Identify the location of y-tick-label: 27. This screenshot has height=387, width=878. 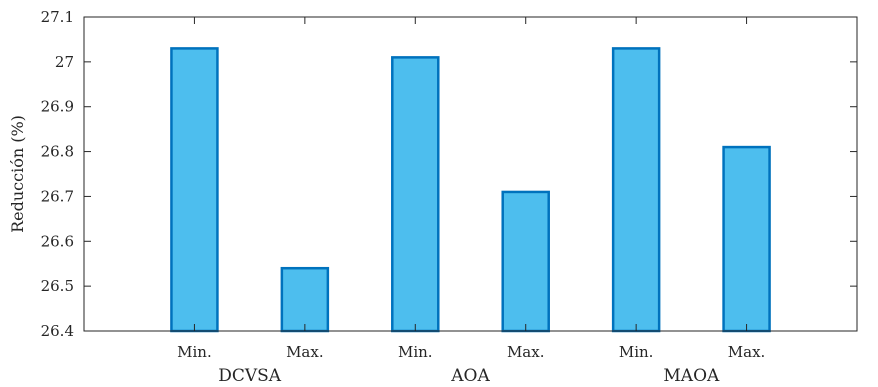
(64, 62).